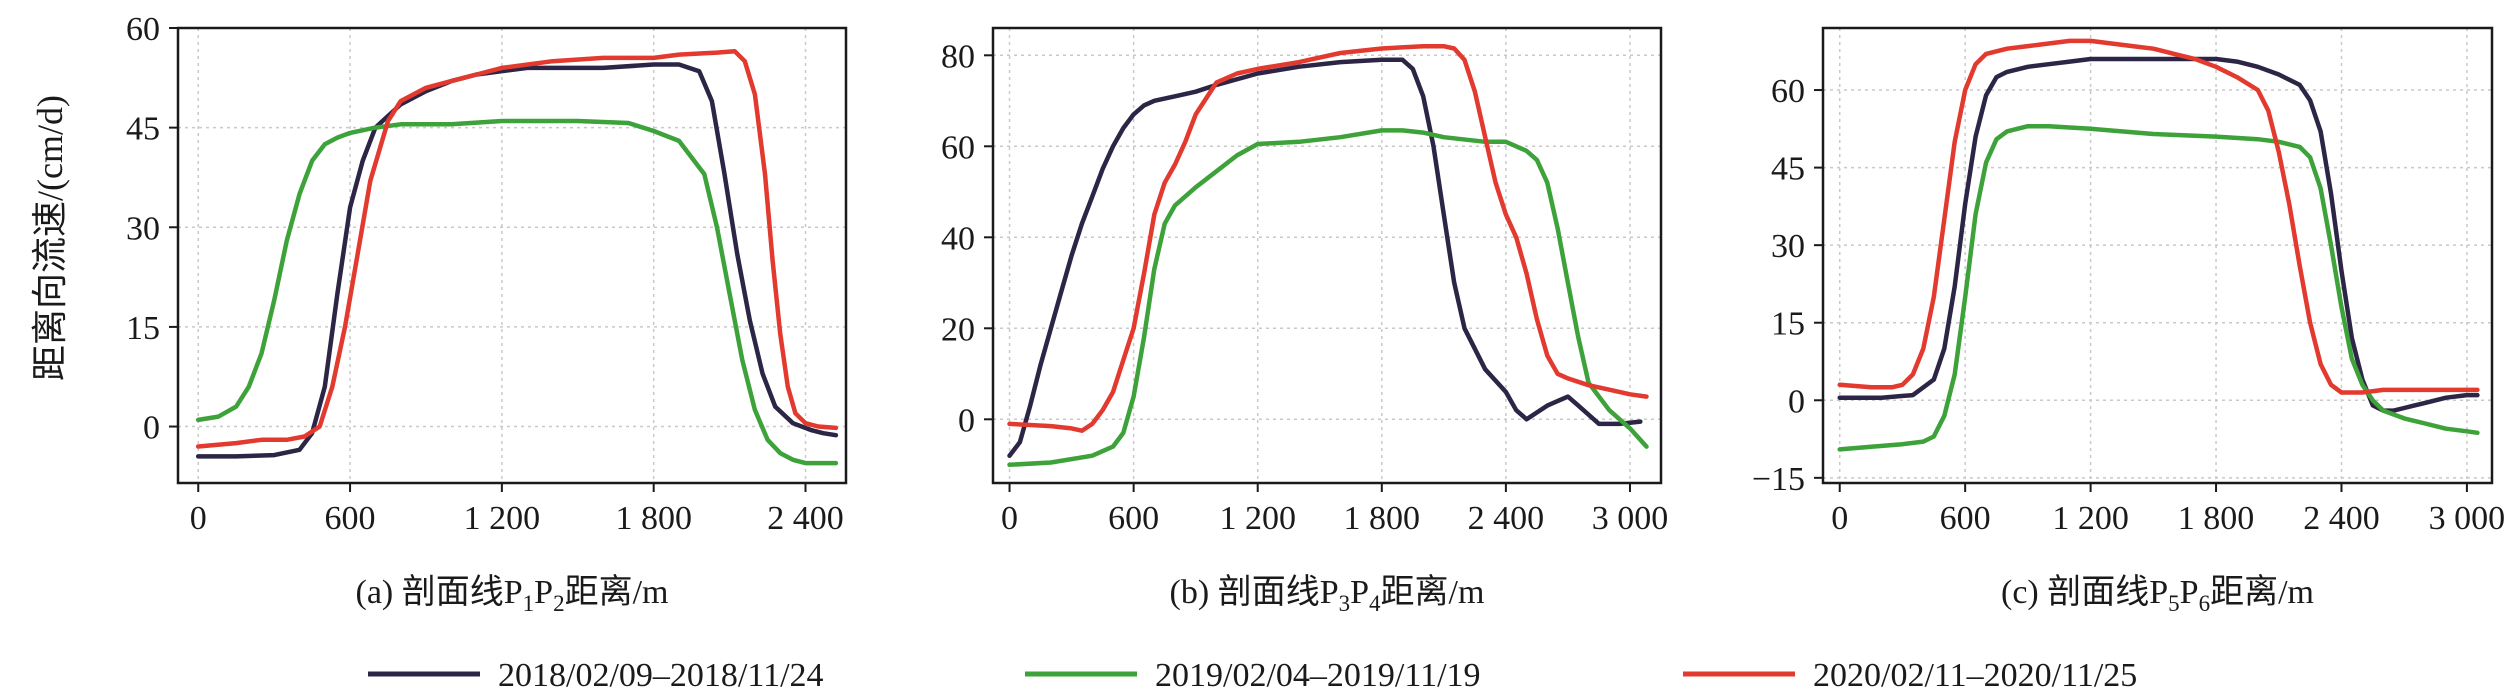  Describe the element at coordinates (661, 675) in the screenshot. I see `legend-label: 2018/02/09–2018/11/24` at that location.